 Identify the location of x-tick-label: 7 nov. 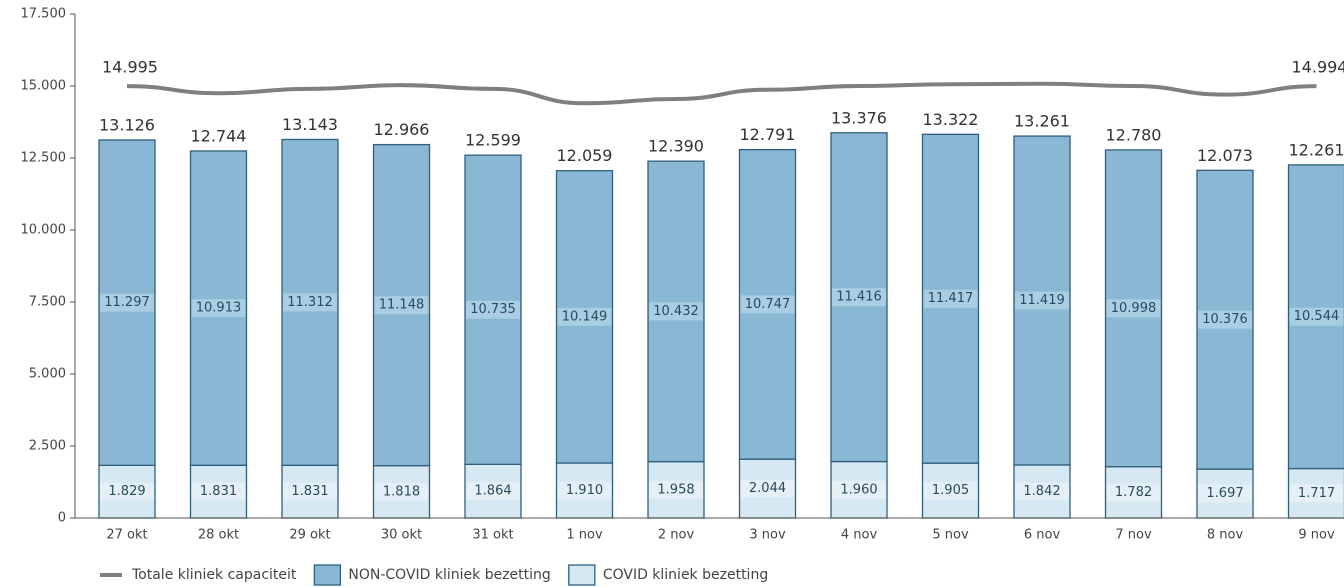
(1133, 535).